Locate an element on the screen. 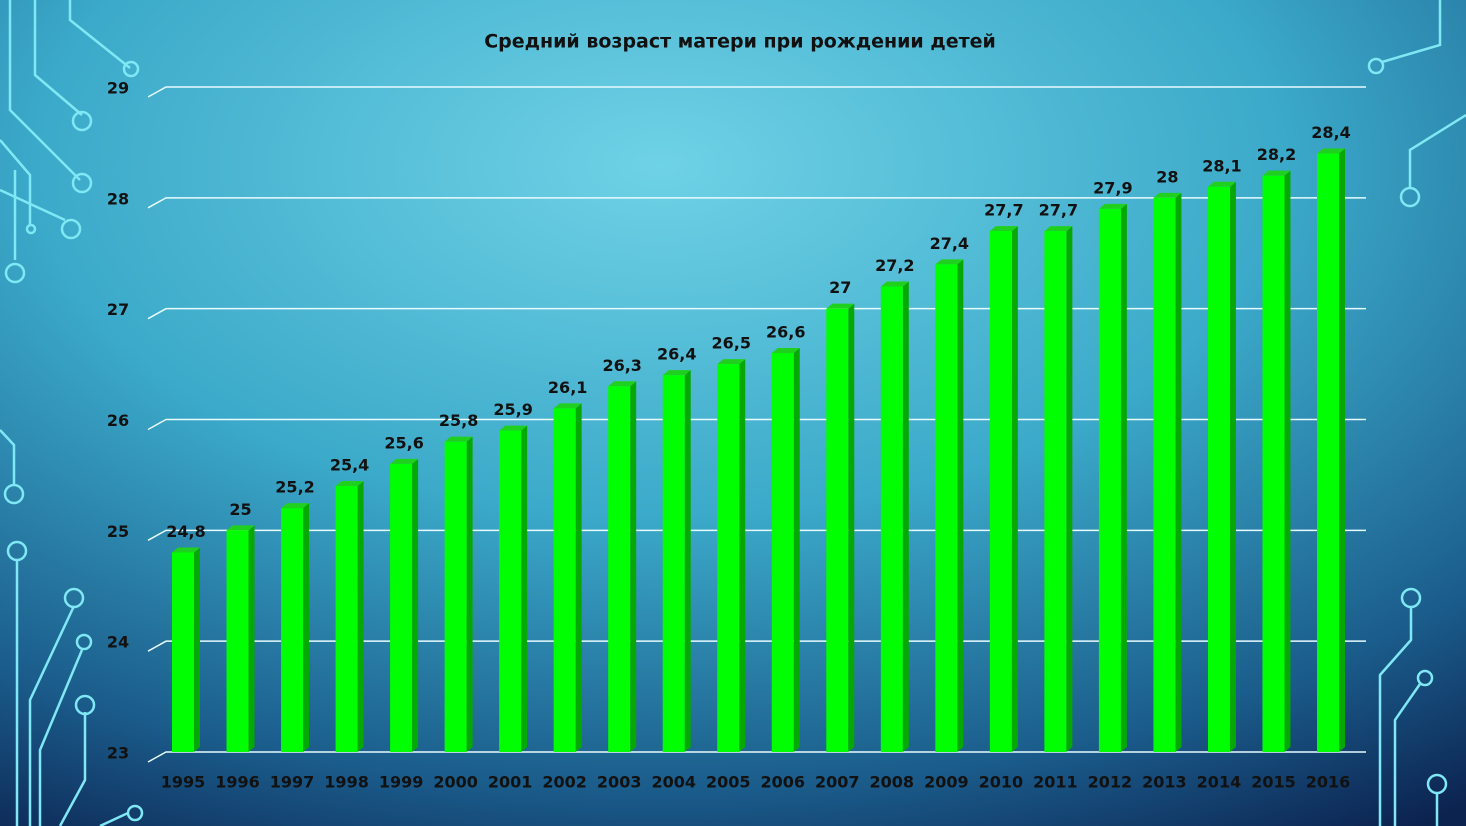 The image size is (1466, 826). value-label: 26,5 is located at coordinates (730, 343).